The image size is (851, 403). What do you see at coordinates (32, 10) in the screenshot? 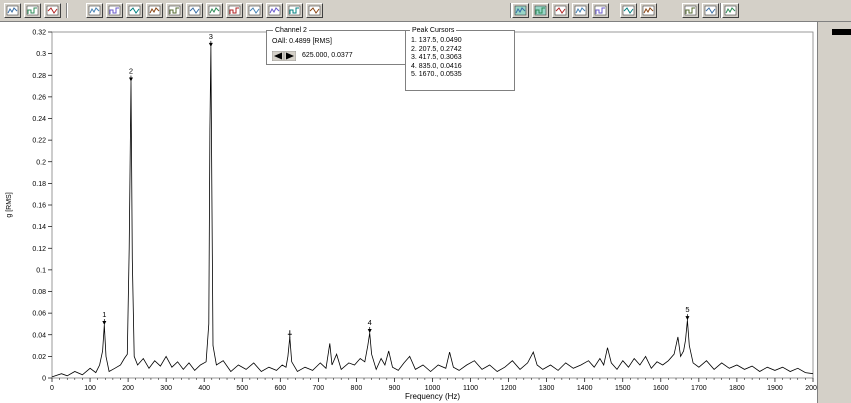
I see `envelope-icon` at bounding box center [32, 10].